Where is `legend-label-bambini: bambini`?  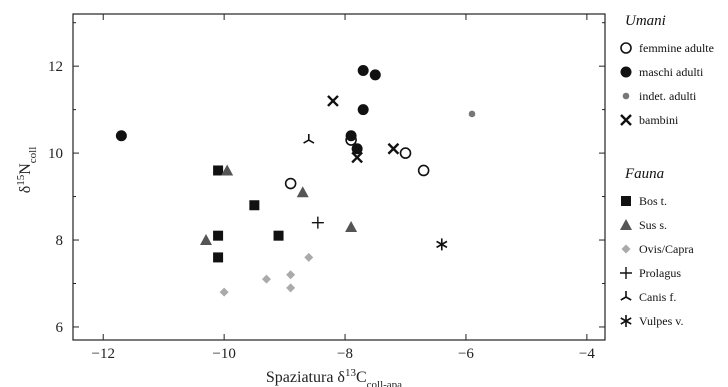
legend-label-bambini: bambini is located at coordinates (659, 120).